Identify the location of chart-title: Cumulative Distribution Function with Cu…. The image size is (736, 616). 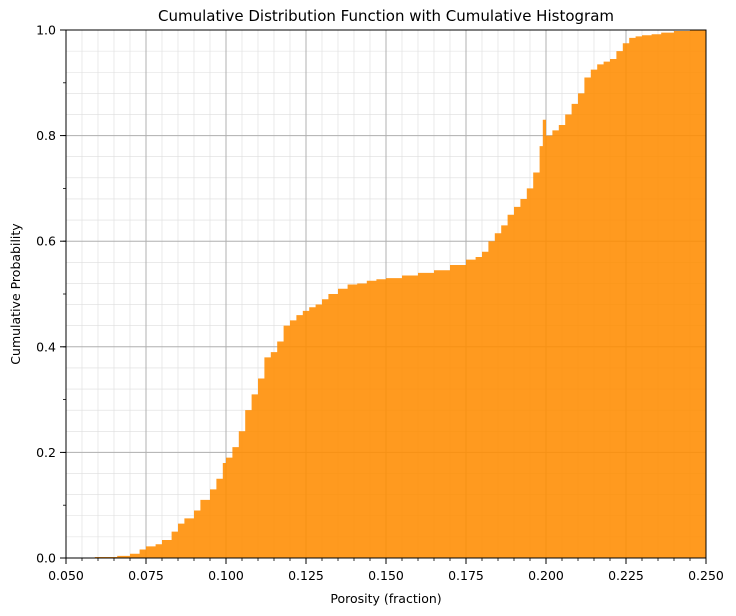
(386, 16).